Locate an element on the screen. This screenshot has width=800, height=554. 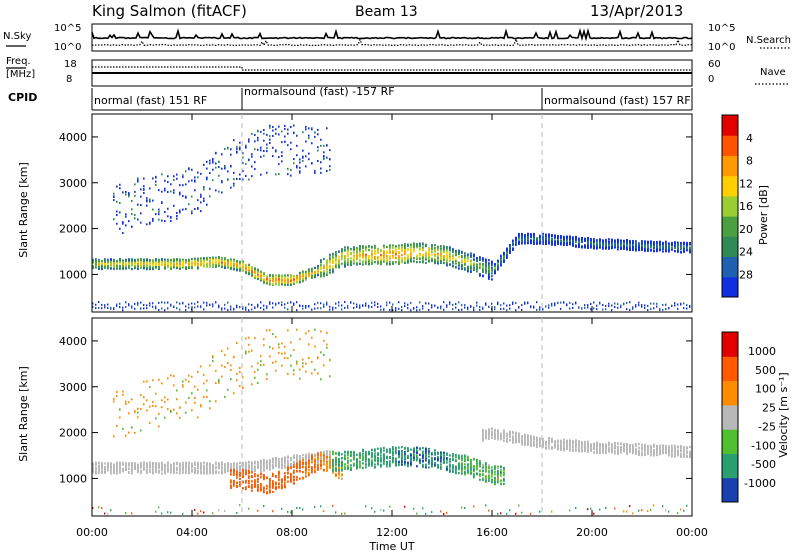
freq-label-unit: [MHz] is located at coordinates (20, 74).